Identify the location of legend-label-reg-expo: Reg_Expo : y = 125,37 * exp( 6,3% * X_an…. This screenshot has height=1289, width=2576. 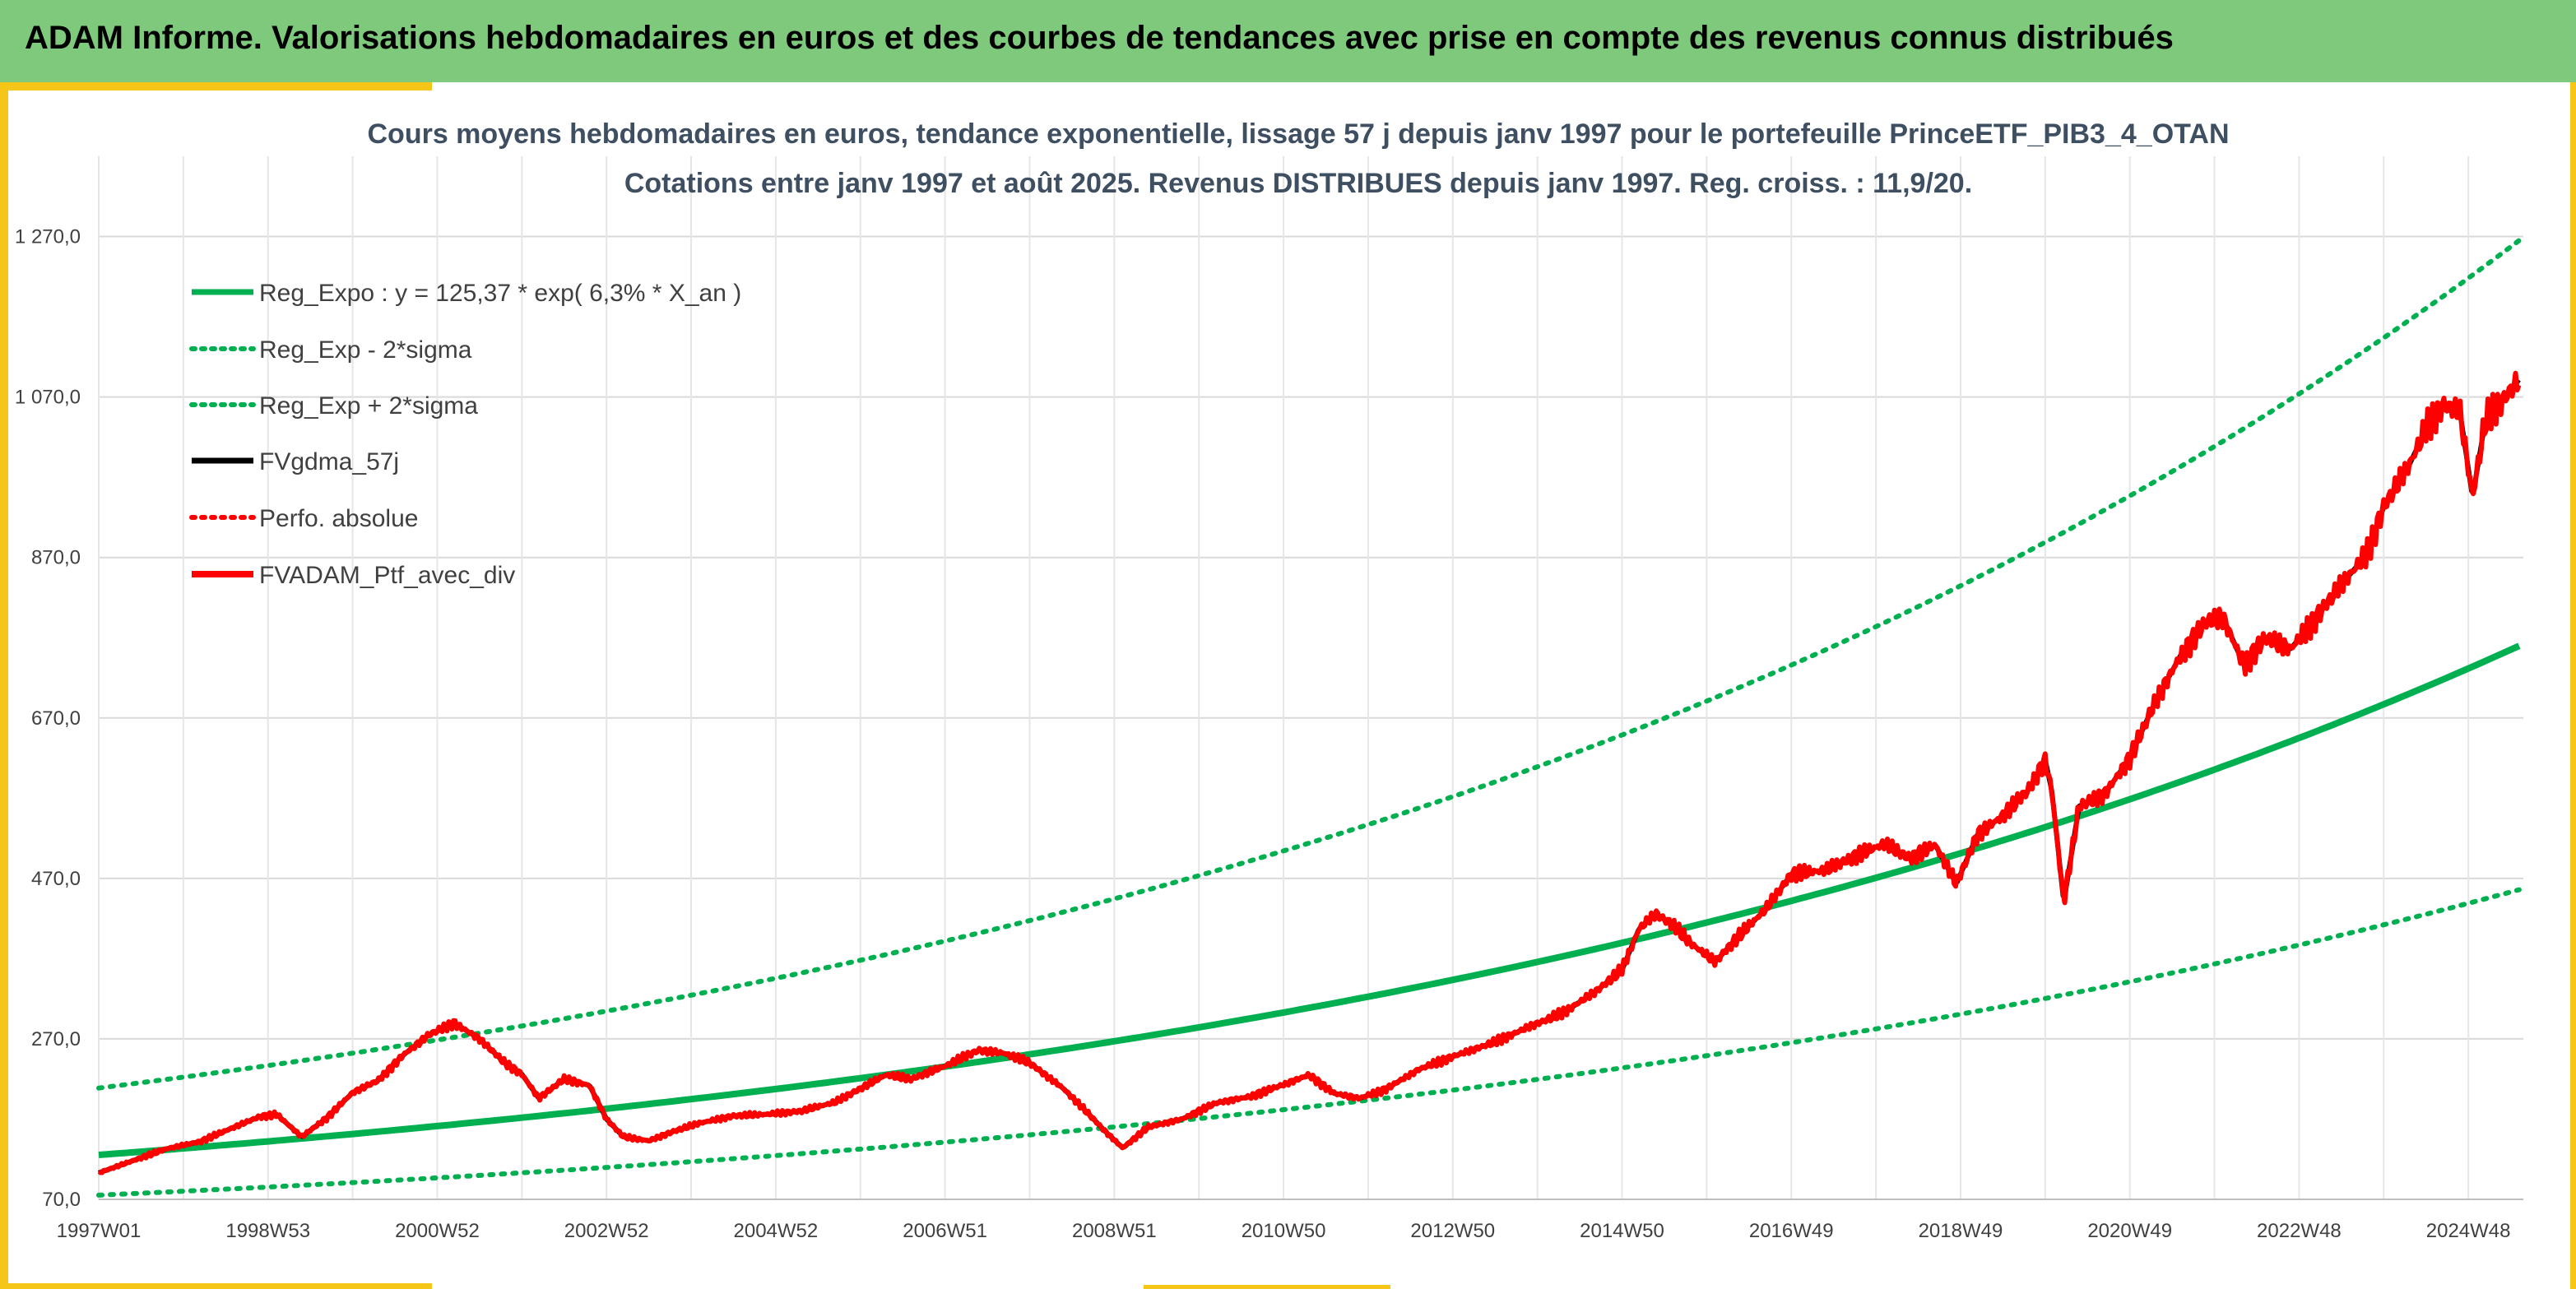
(500, 293).